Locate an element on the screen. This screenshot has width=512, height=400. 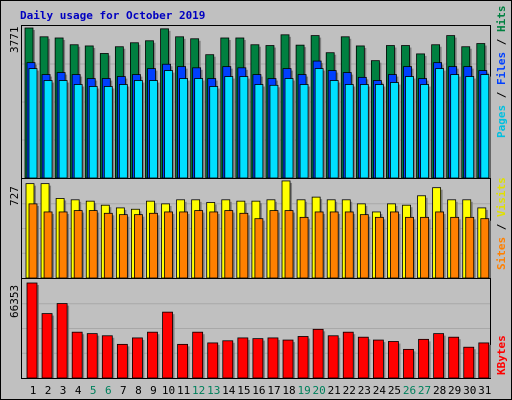
x-tick-label-15: 15 is located at coordinates (243, 390).